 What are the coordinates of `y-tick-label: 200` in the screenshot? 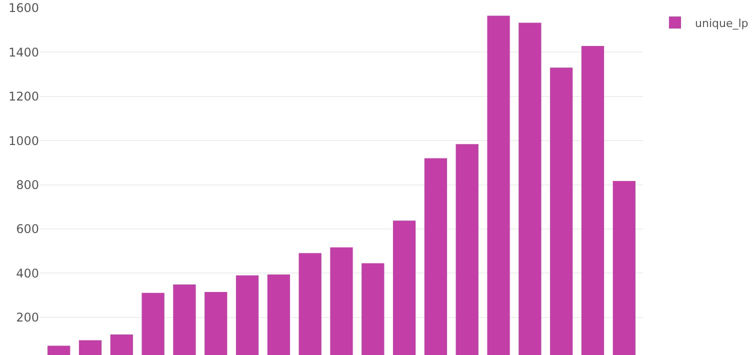 It's located at (27, 317).